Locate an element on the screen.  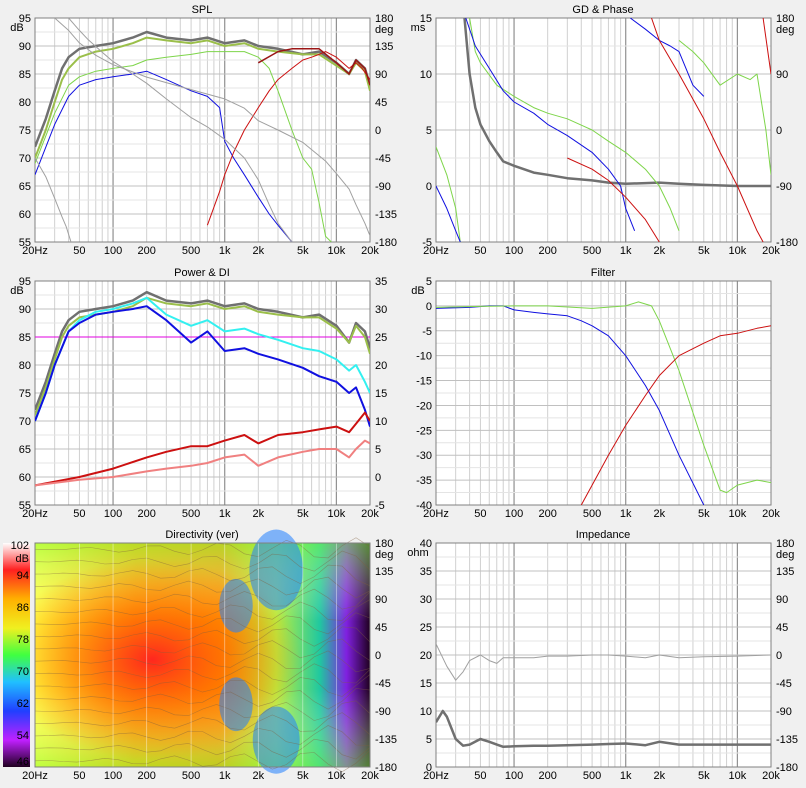
y2-tick-label: 135 is located at coordinates (384, 572).